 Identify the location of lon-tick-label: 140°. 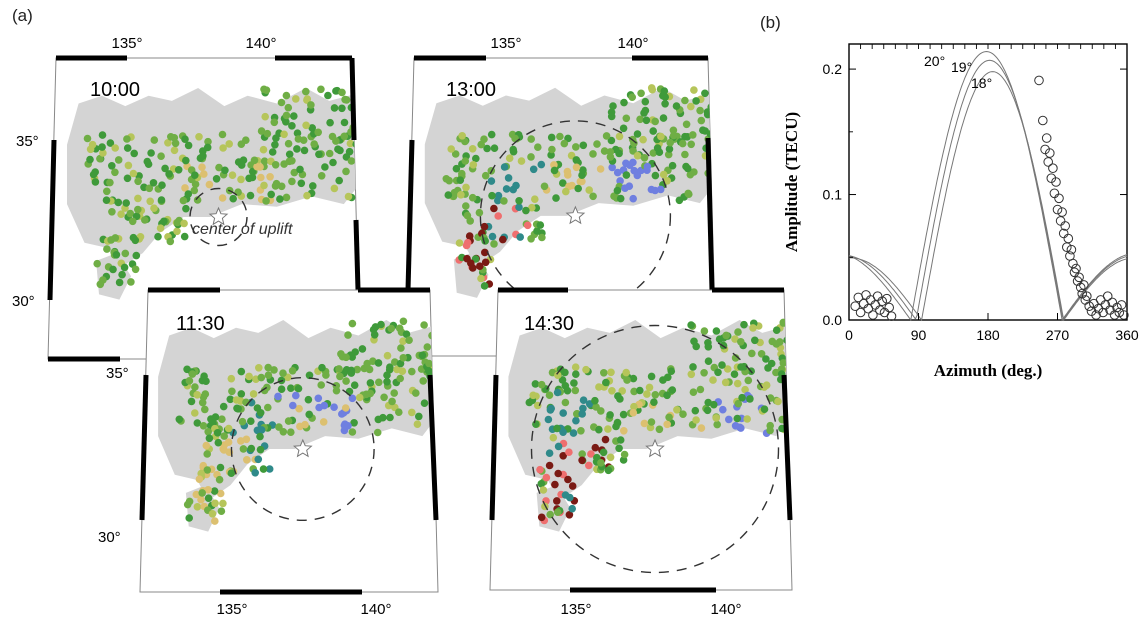
(260, 43).